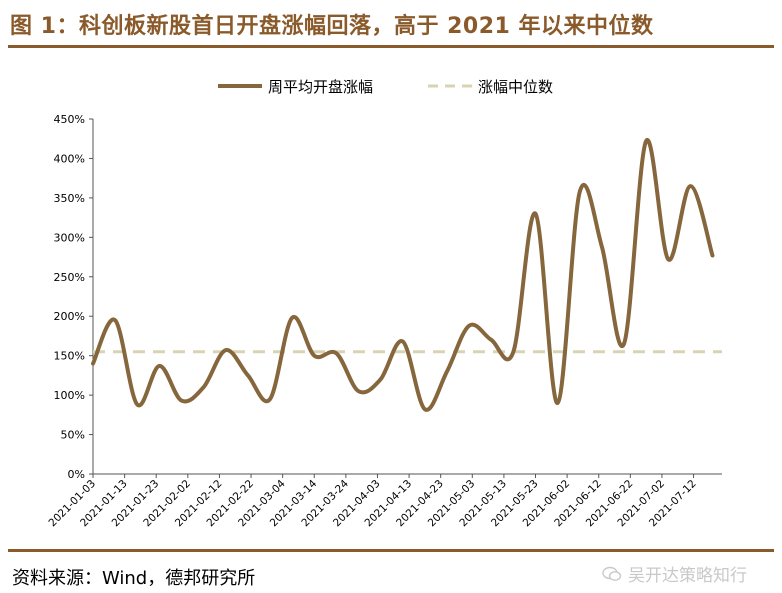  Describe the element at coordinates (69, 119) in the screenshot. I see `y-tick-label: 450%` at that location.